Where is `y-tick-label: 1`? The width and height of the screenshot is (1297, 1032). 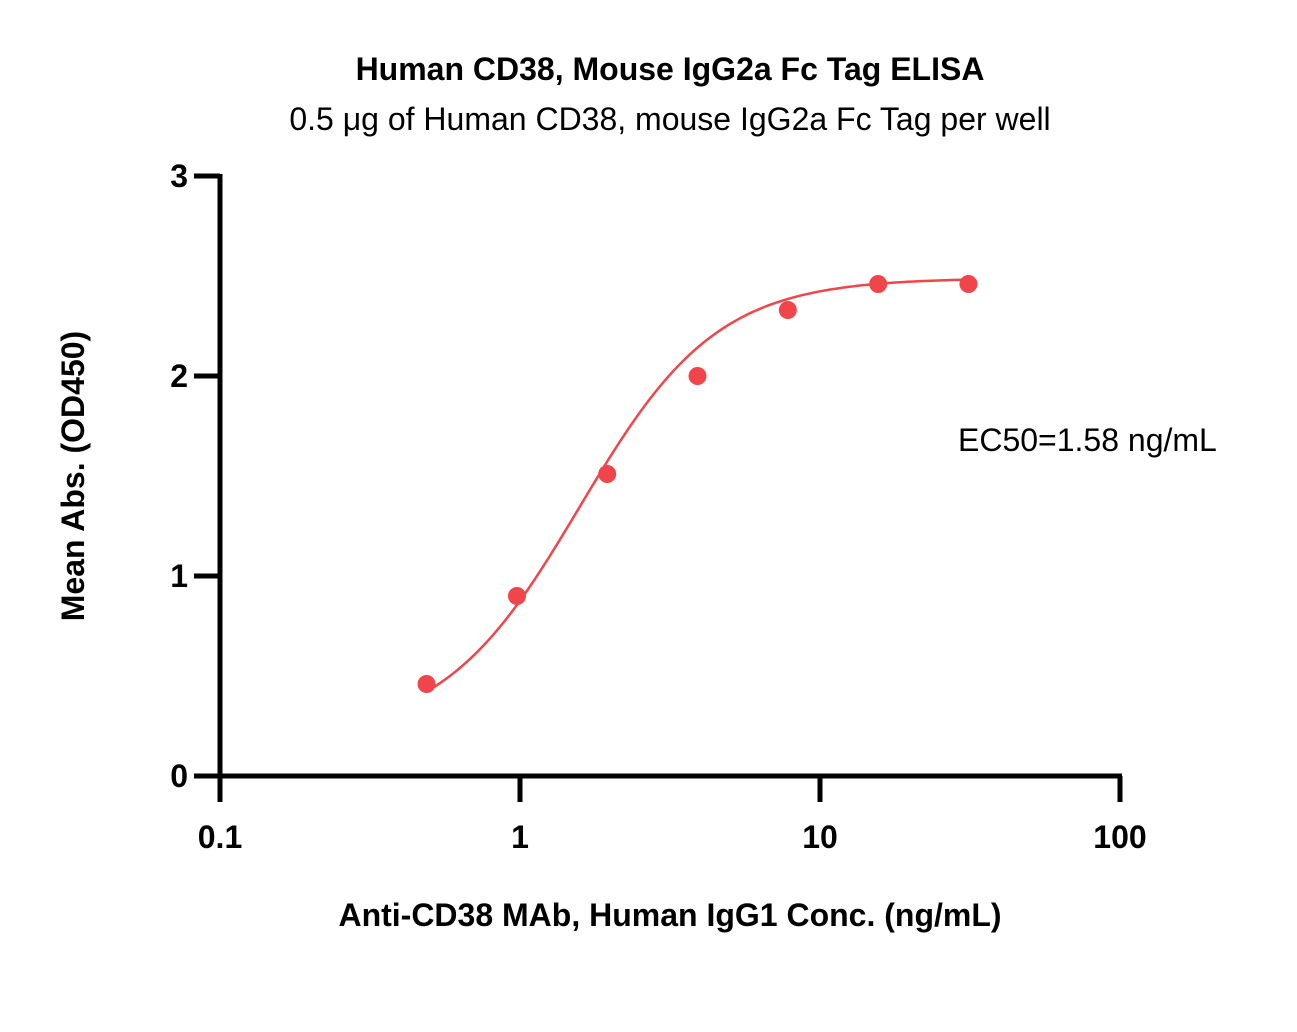
y-tick-label: 1 is located at coordinates (179, 576).